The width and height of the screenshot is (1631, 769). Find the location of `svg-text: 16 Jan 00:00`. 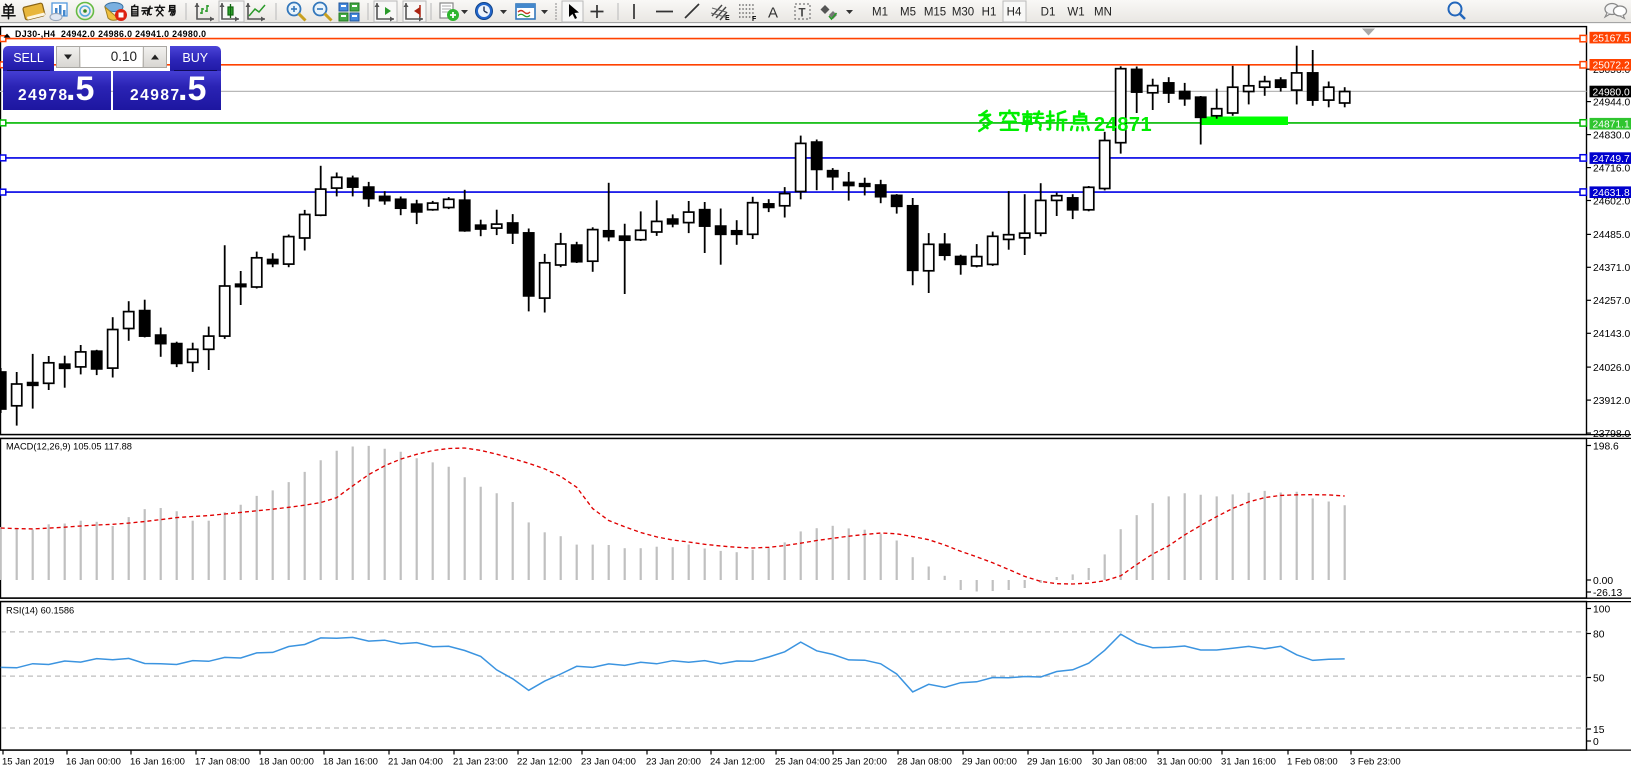

svg-text: 16 Jan 00:00 is located at coordinates (93, 762).